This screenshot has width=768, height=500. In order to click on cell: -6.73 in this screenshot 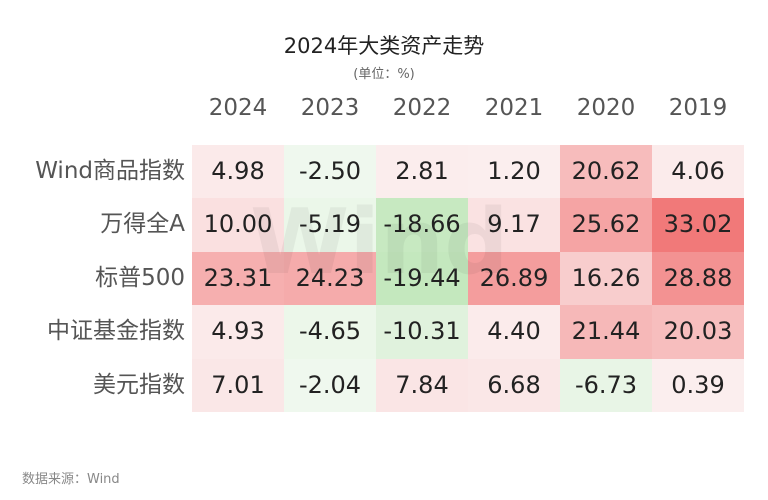, I will do `click(606, 385)`.